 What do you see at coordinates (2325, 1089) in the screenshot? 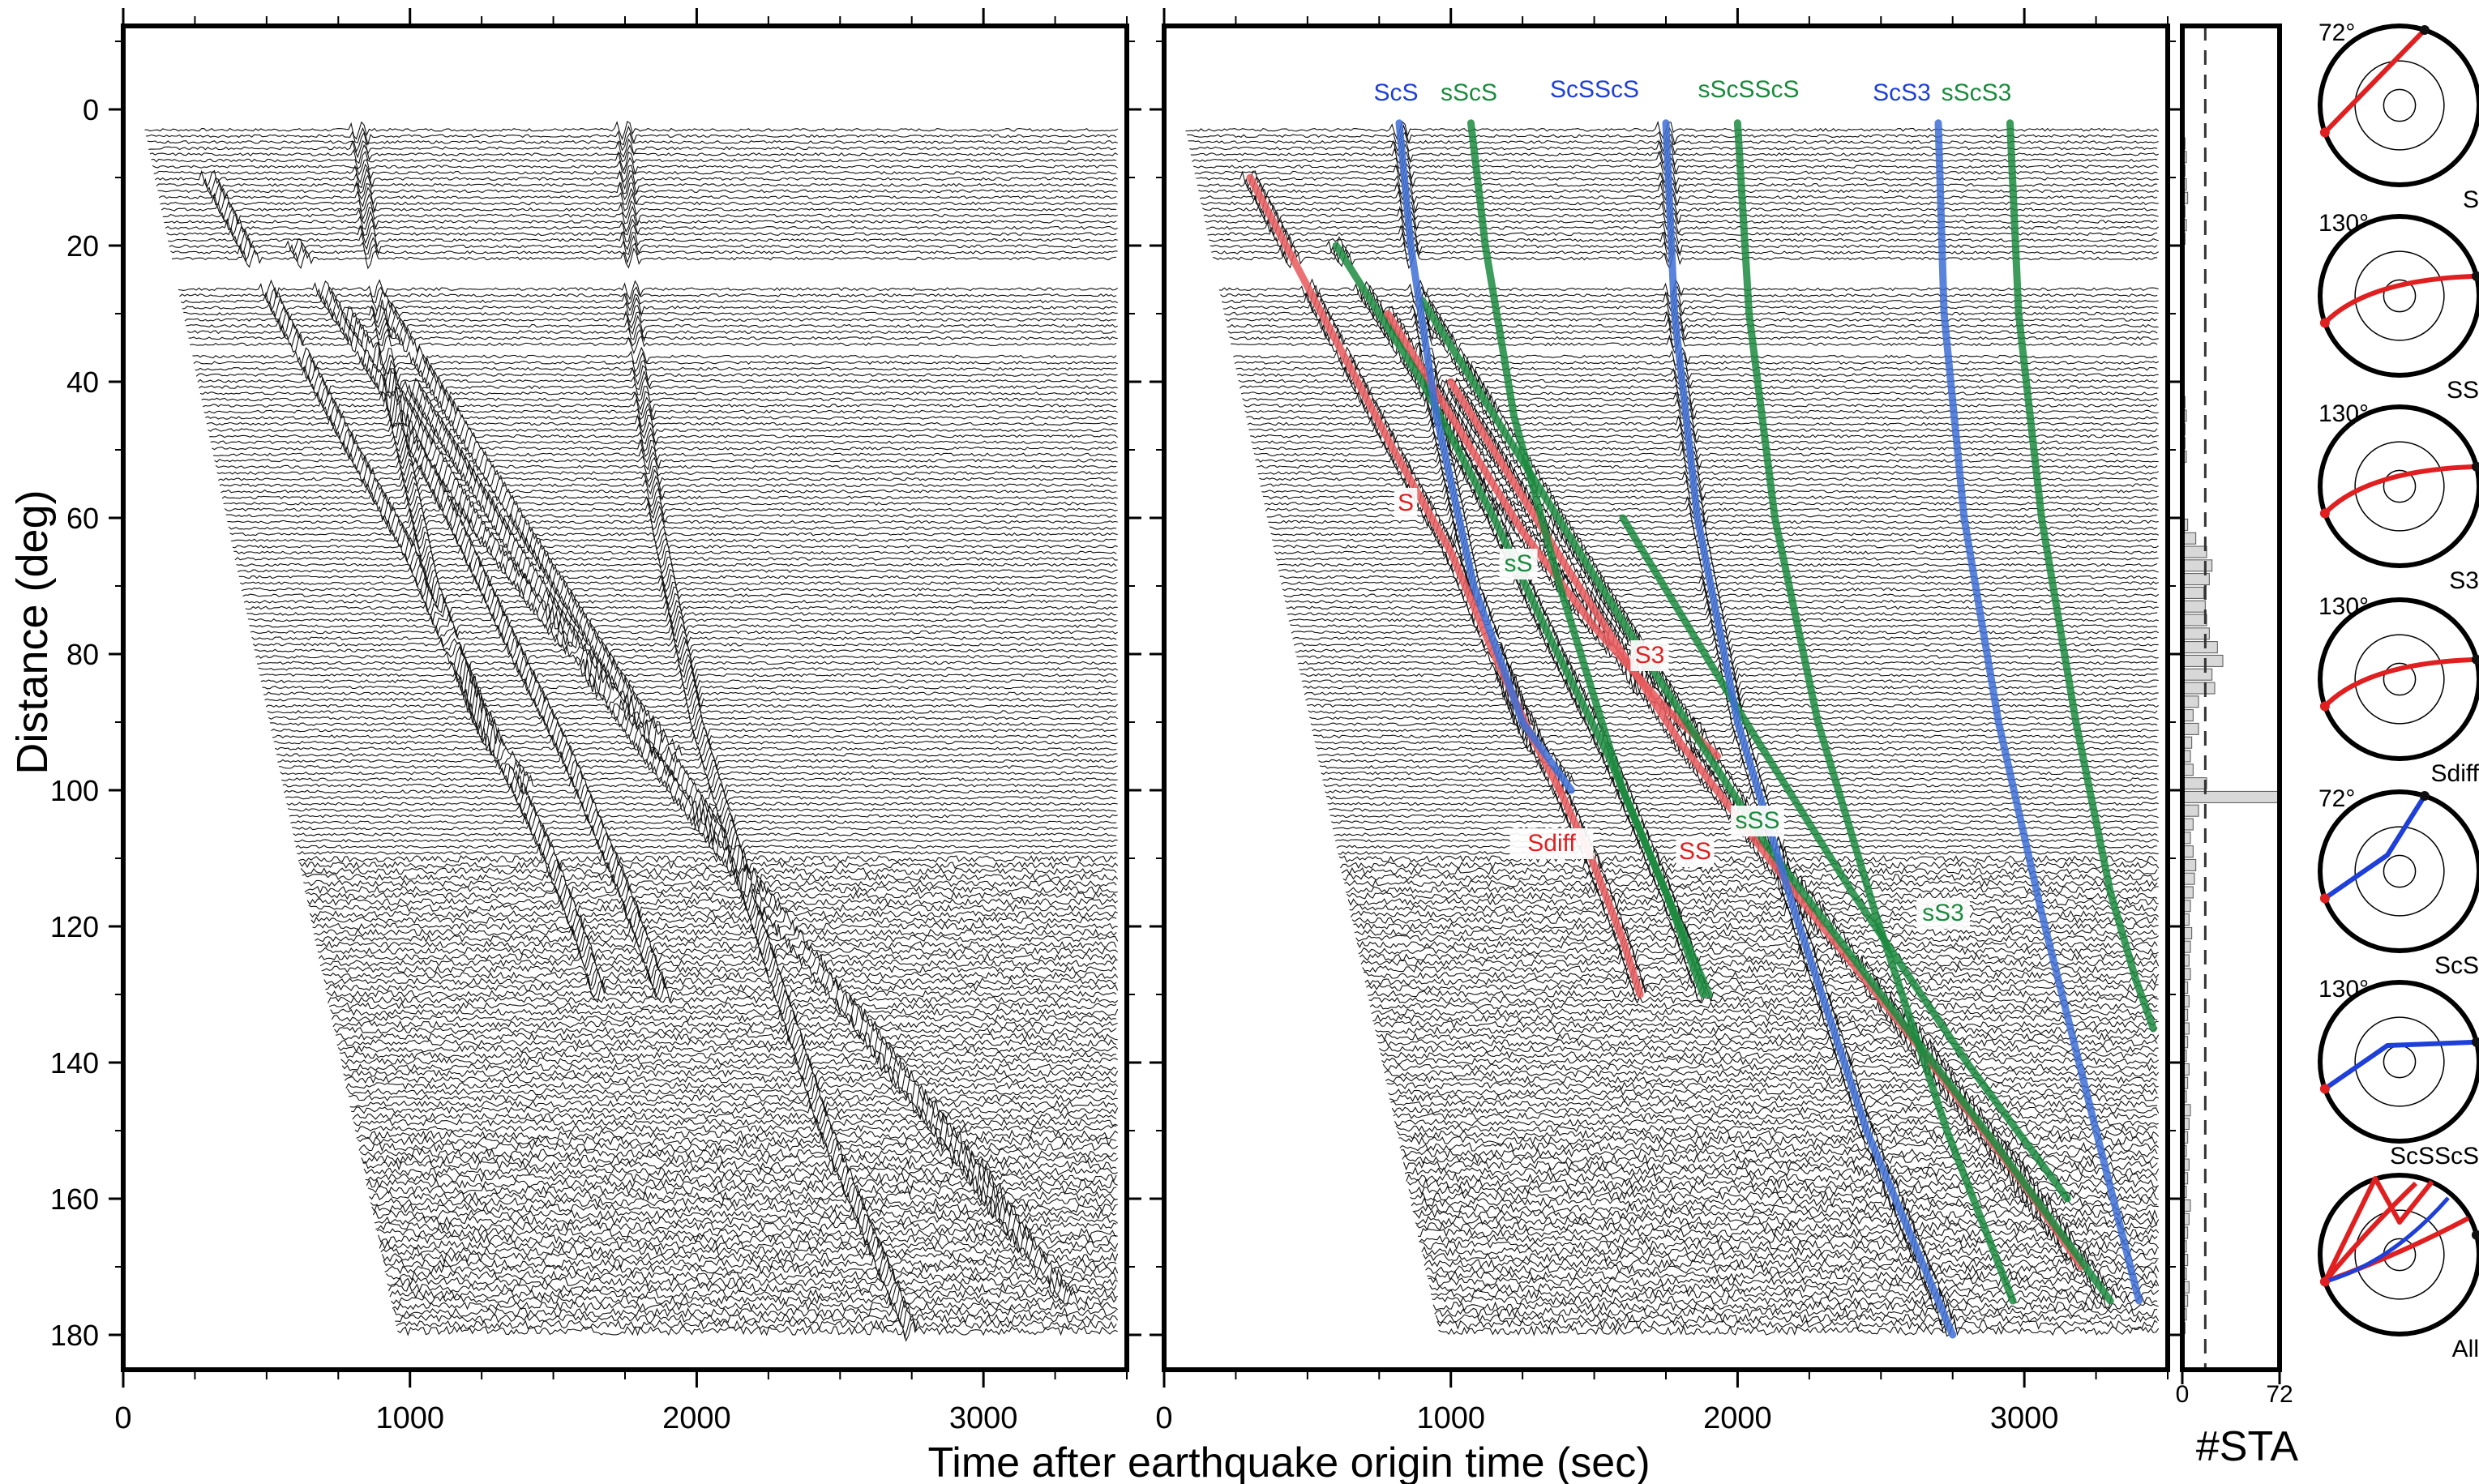
I see `source-marker` at bounding box center [2325, 1089].